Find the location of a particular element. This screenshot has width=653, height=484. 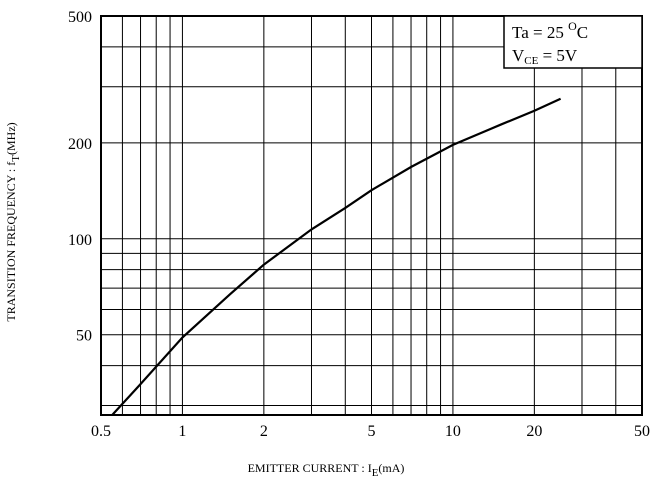

x-tick-label: 2 is located at coordinates (264, 431).